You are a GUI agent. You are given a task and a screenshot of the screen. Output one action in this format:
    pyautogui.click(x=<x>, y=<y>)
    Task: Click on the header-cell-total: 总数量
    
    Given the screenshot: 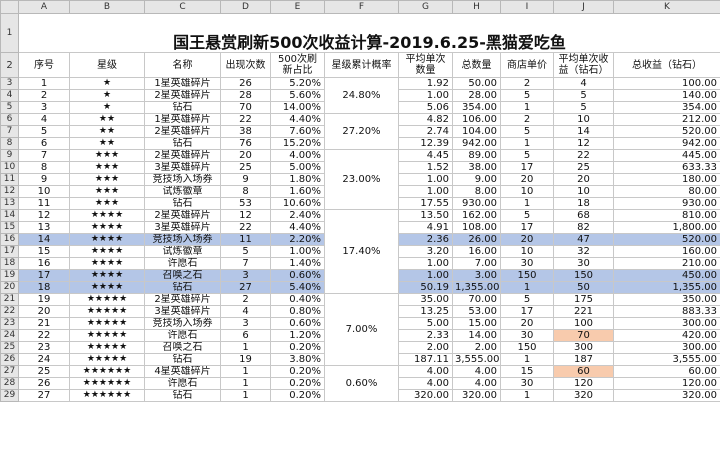 What is the action you would take?
    pyautogui.click(x=476, y=65)
    